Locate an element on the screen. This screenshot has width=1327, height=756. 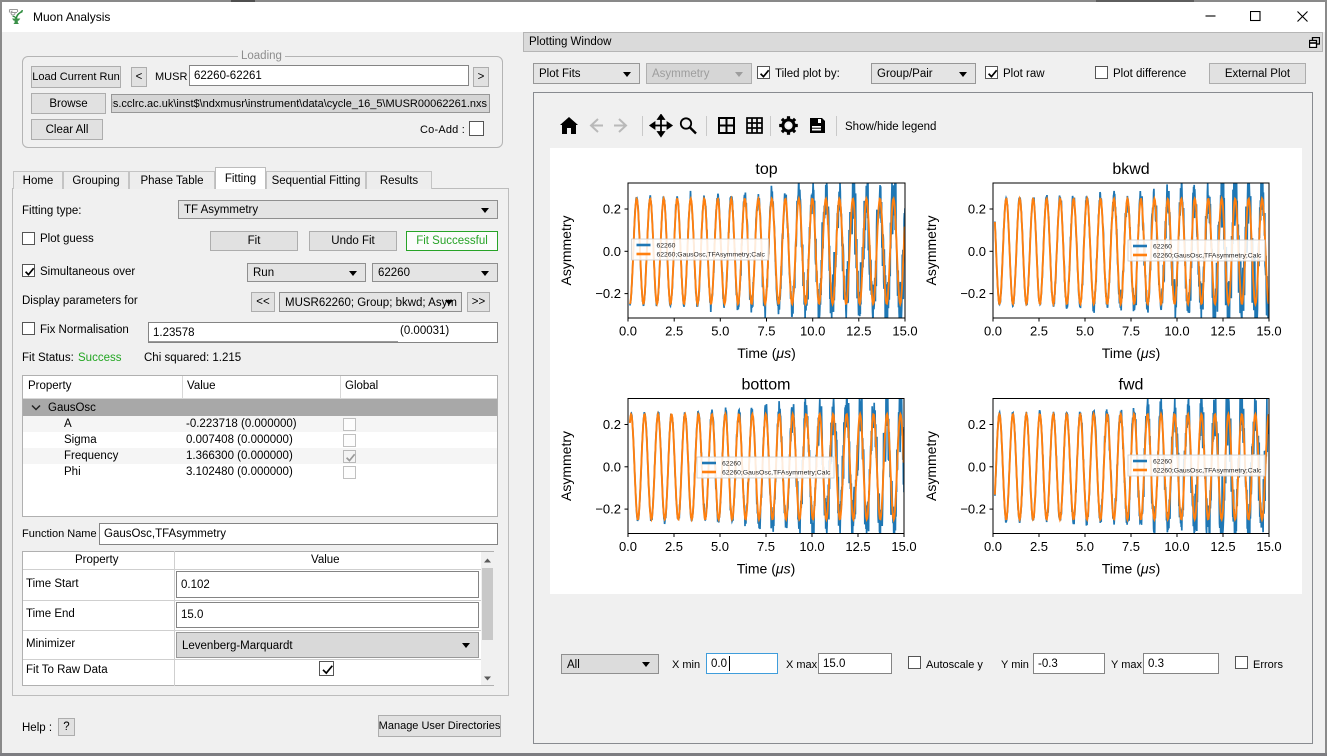
svg-text: bkwd is located at coordinates (1130, 169).